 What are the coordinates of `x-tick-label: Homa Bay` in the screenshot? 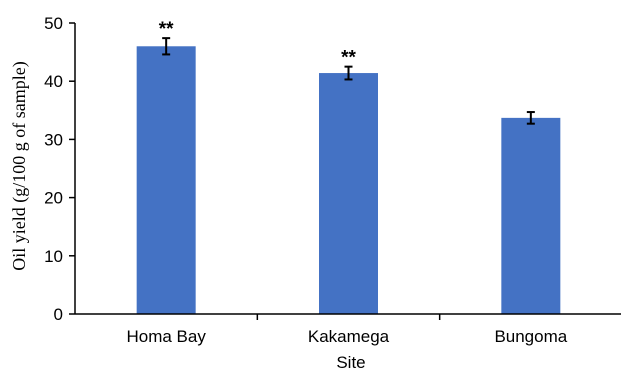 It's located at (166, 336).